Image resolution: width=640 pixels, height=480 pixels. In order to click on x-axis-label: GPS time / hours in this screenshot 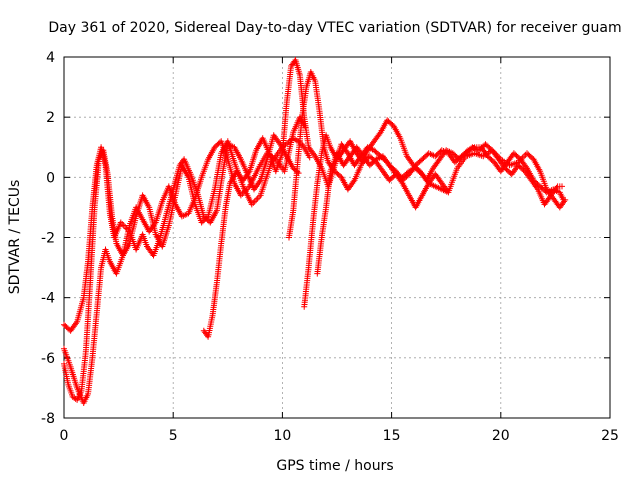, I will do `click(334, 466)`.